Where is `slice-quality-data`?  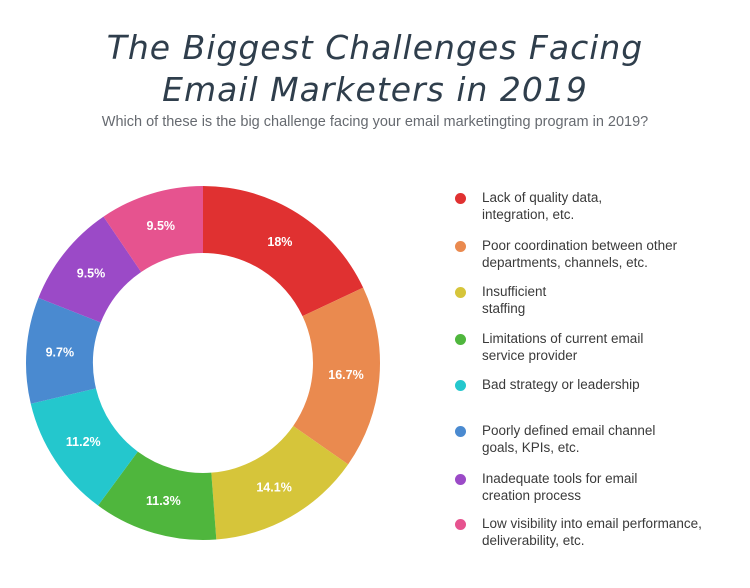
slice-quality-data is located at coordinates (283, 251).